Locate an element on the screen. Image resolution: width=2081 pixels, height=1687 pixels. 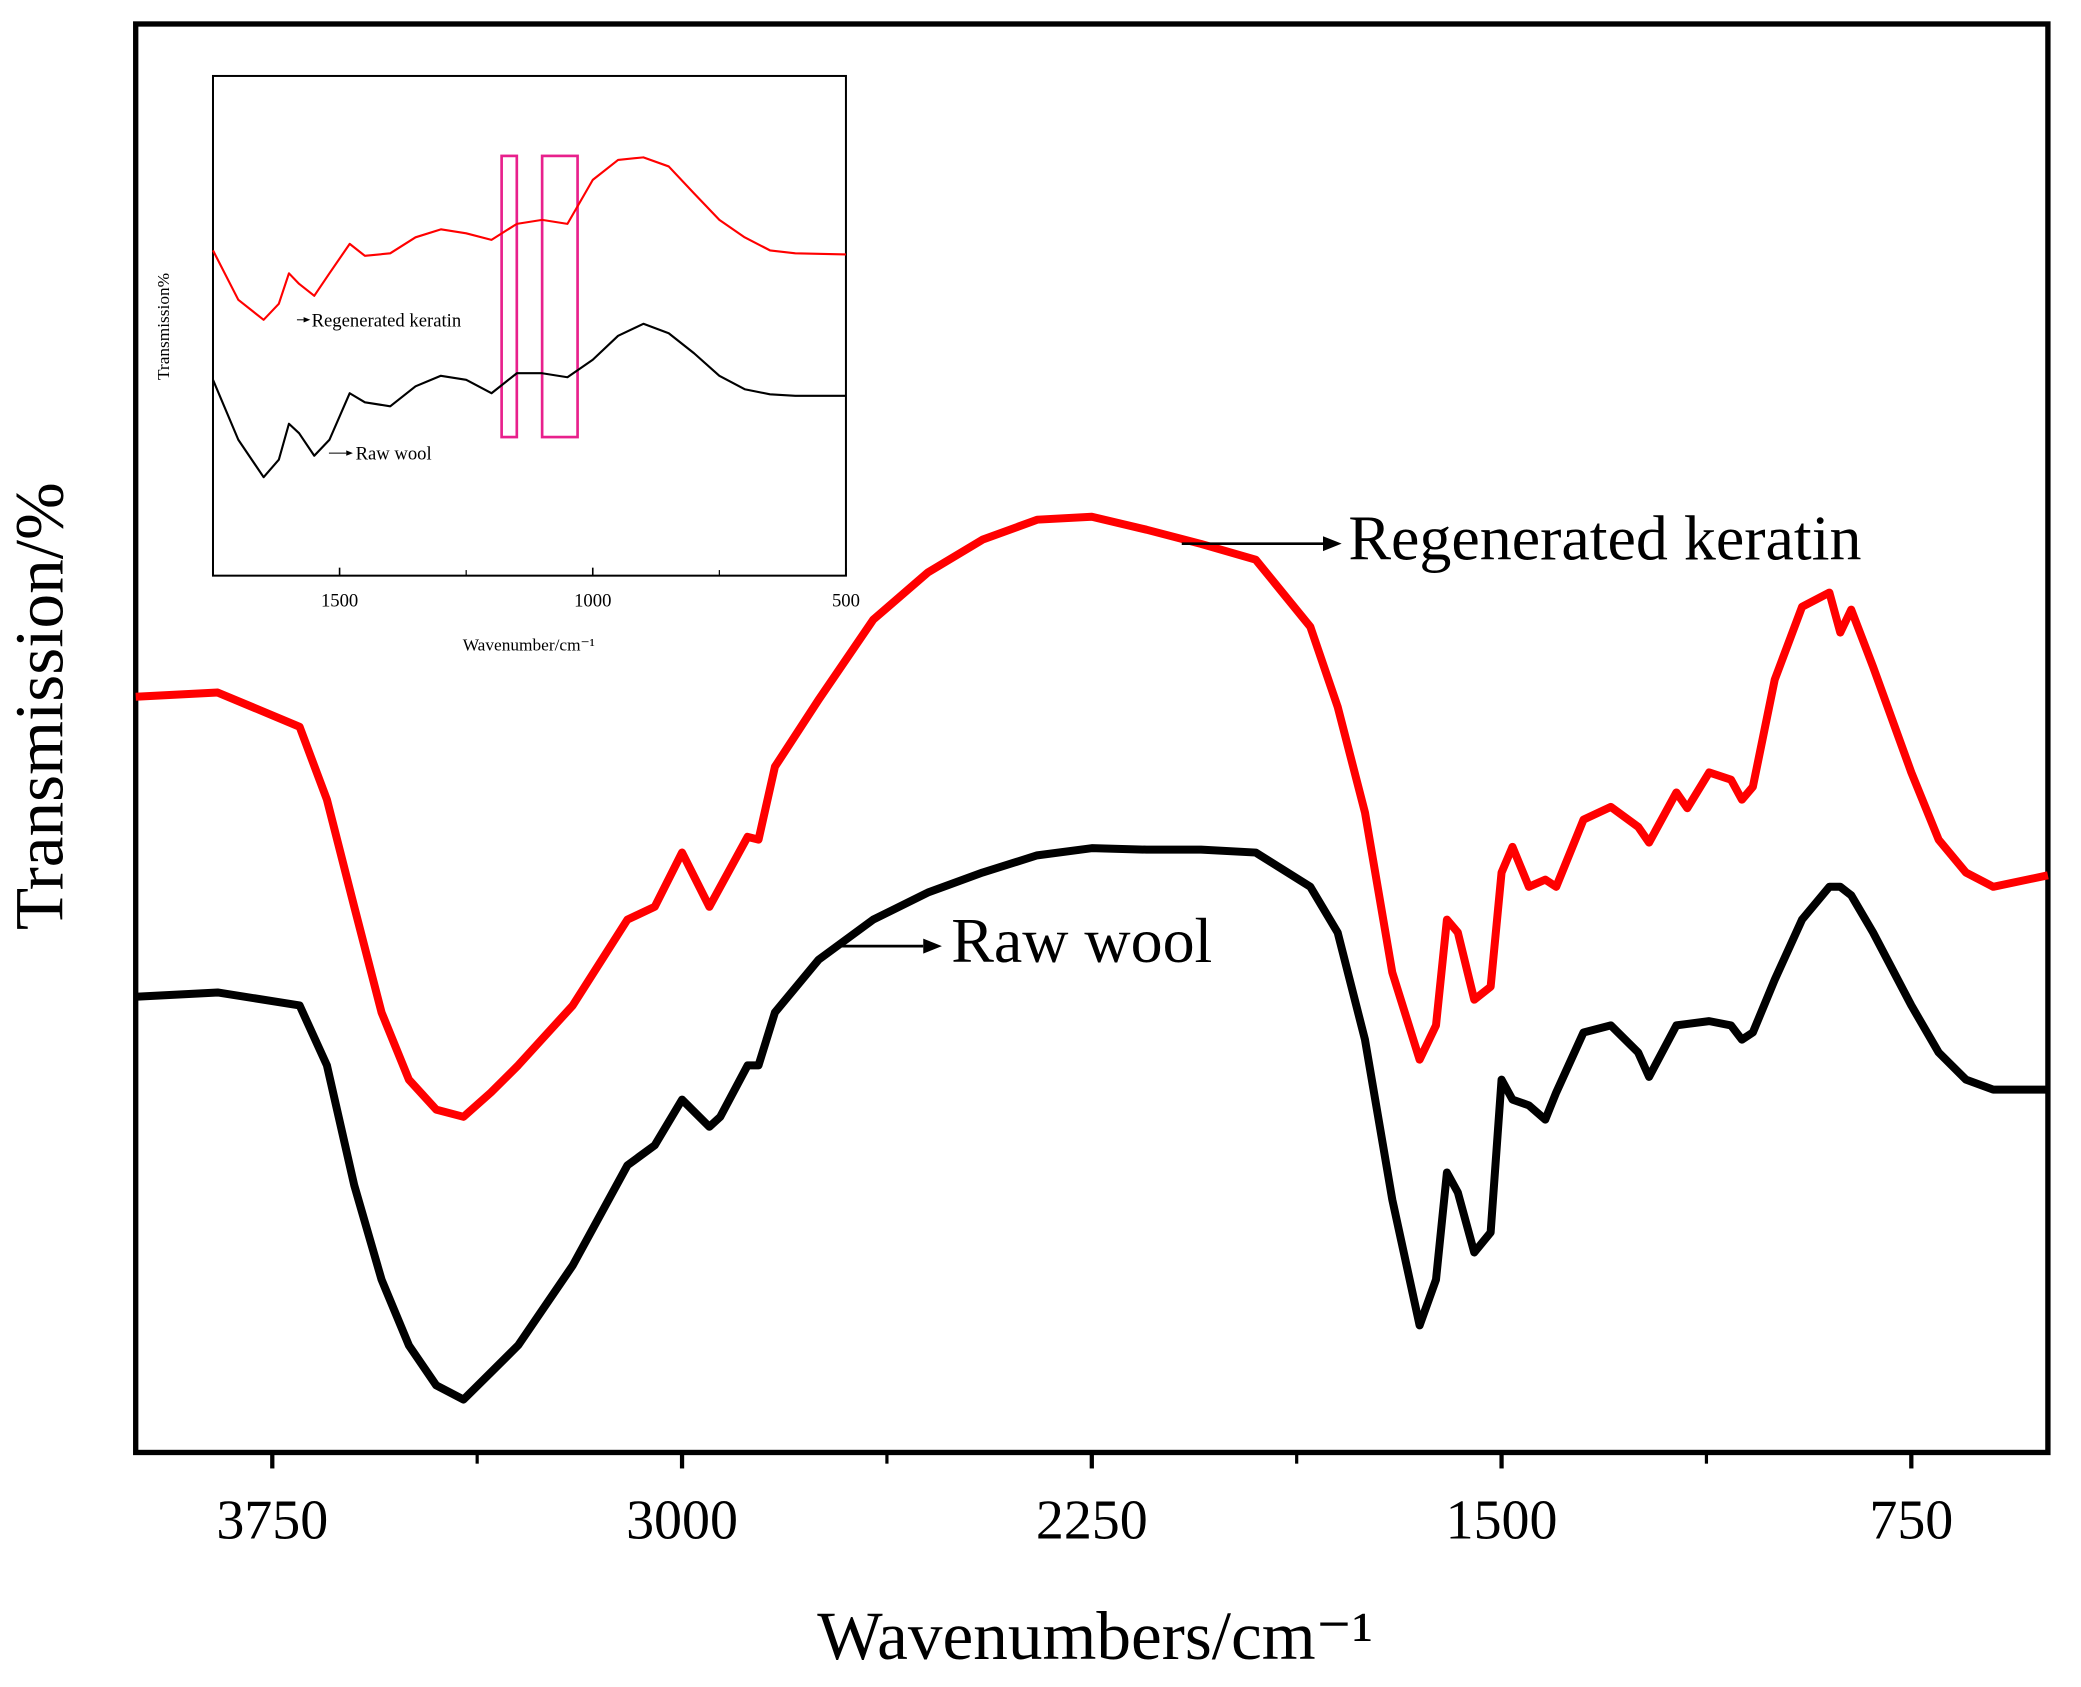
x-tick-label: 750 is located at coordinates (1911, 1521).